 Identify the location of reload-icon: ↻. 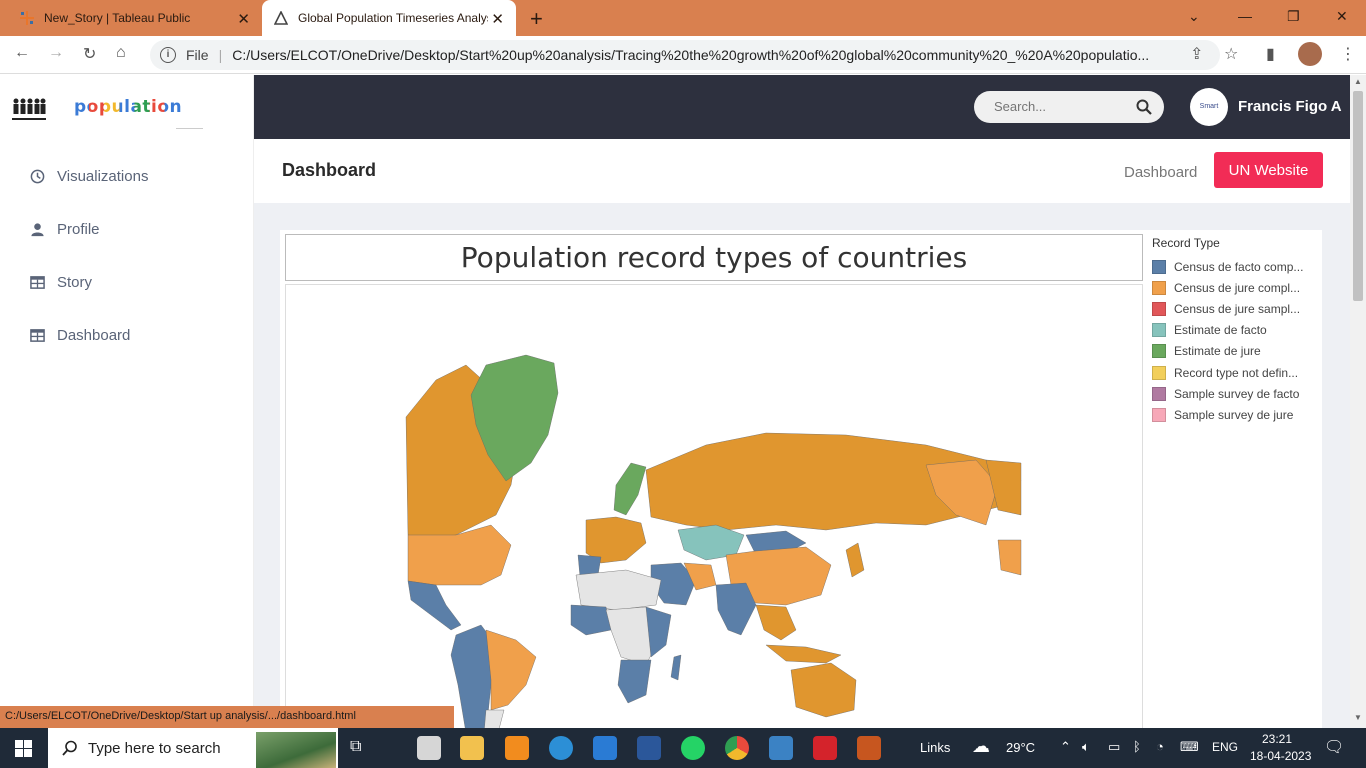
(90, 54).